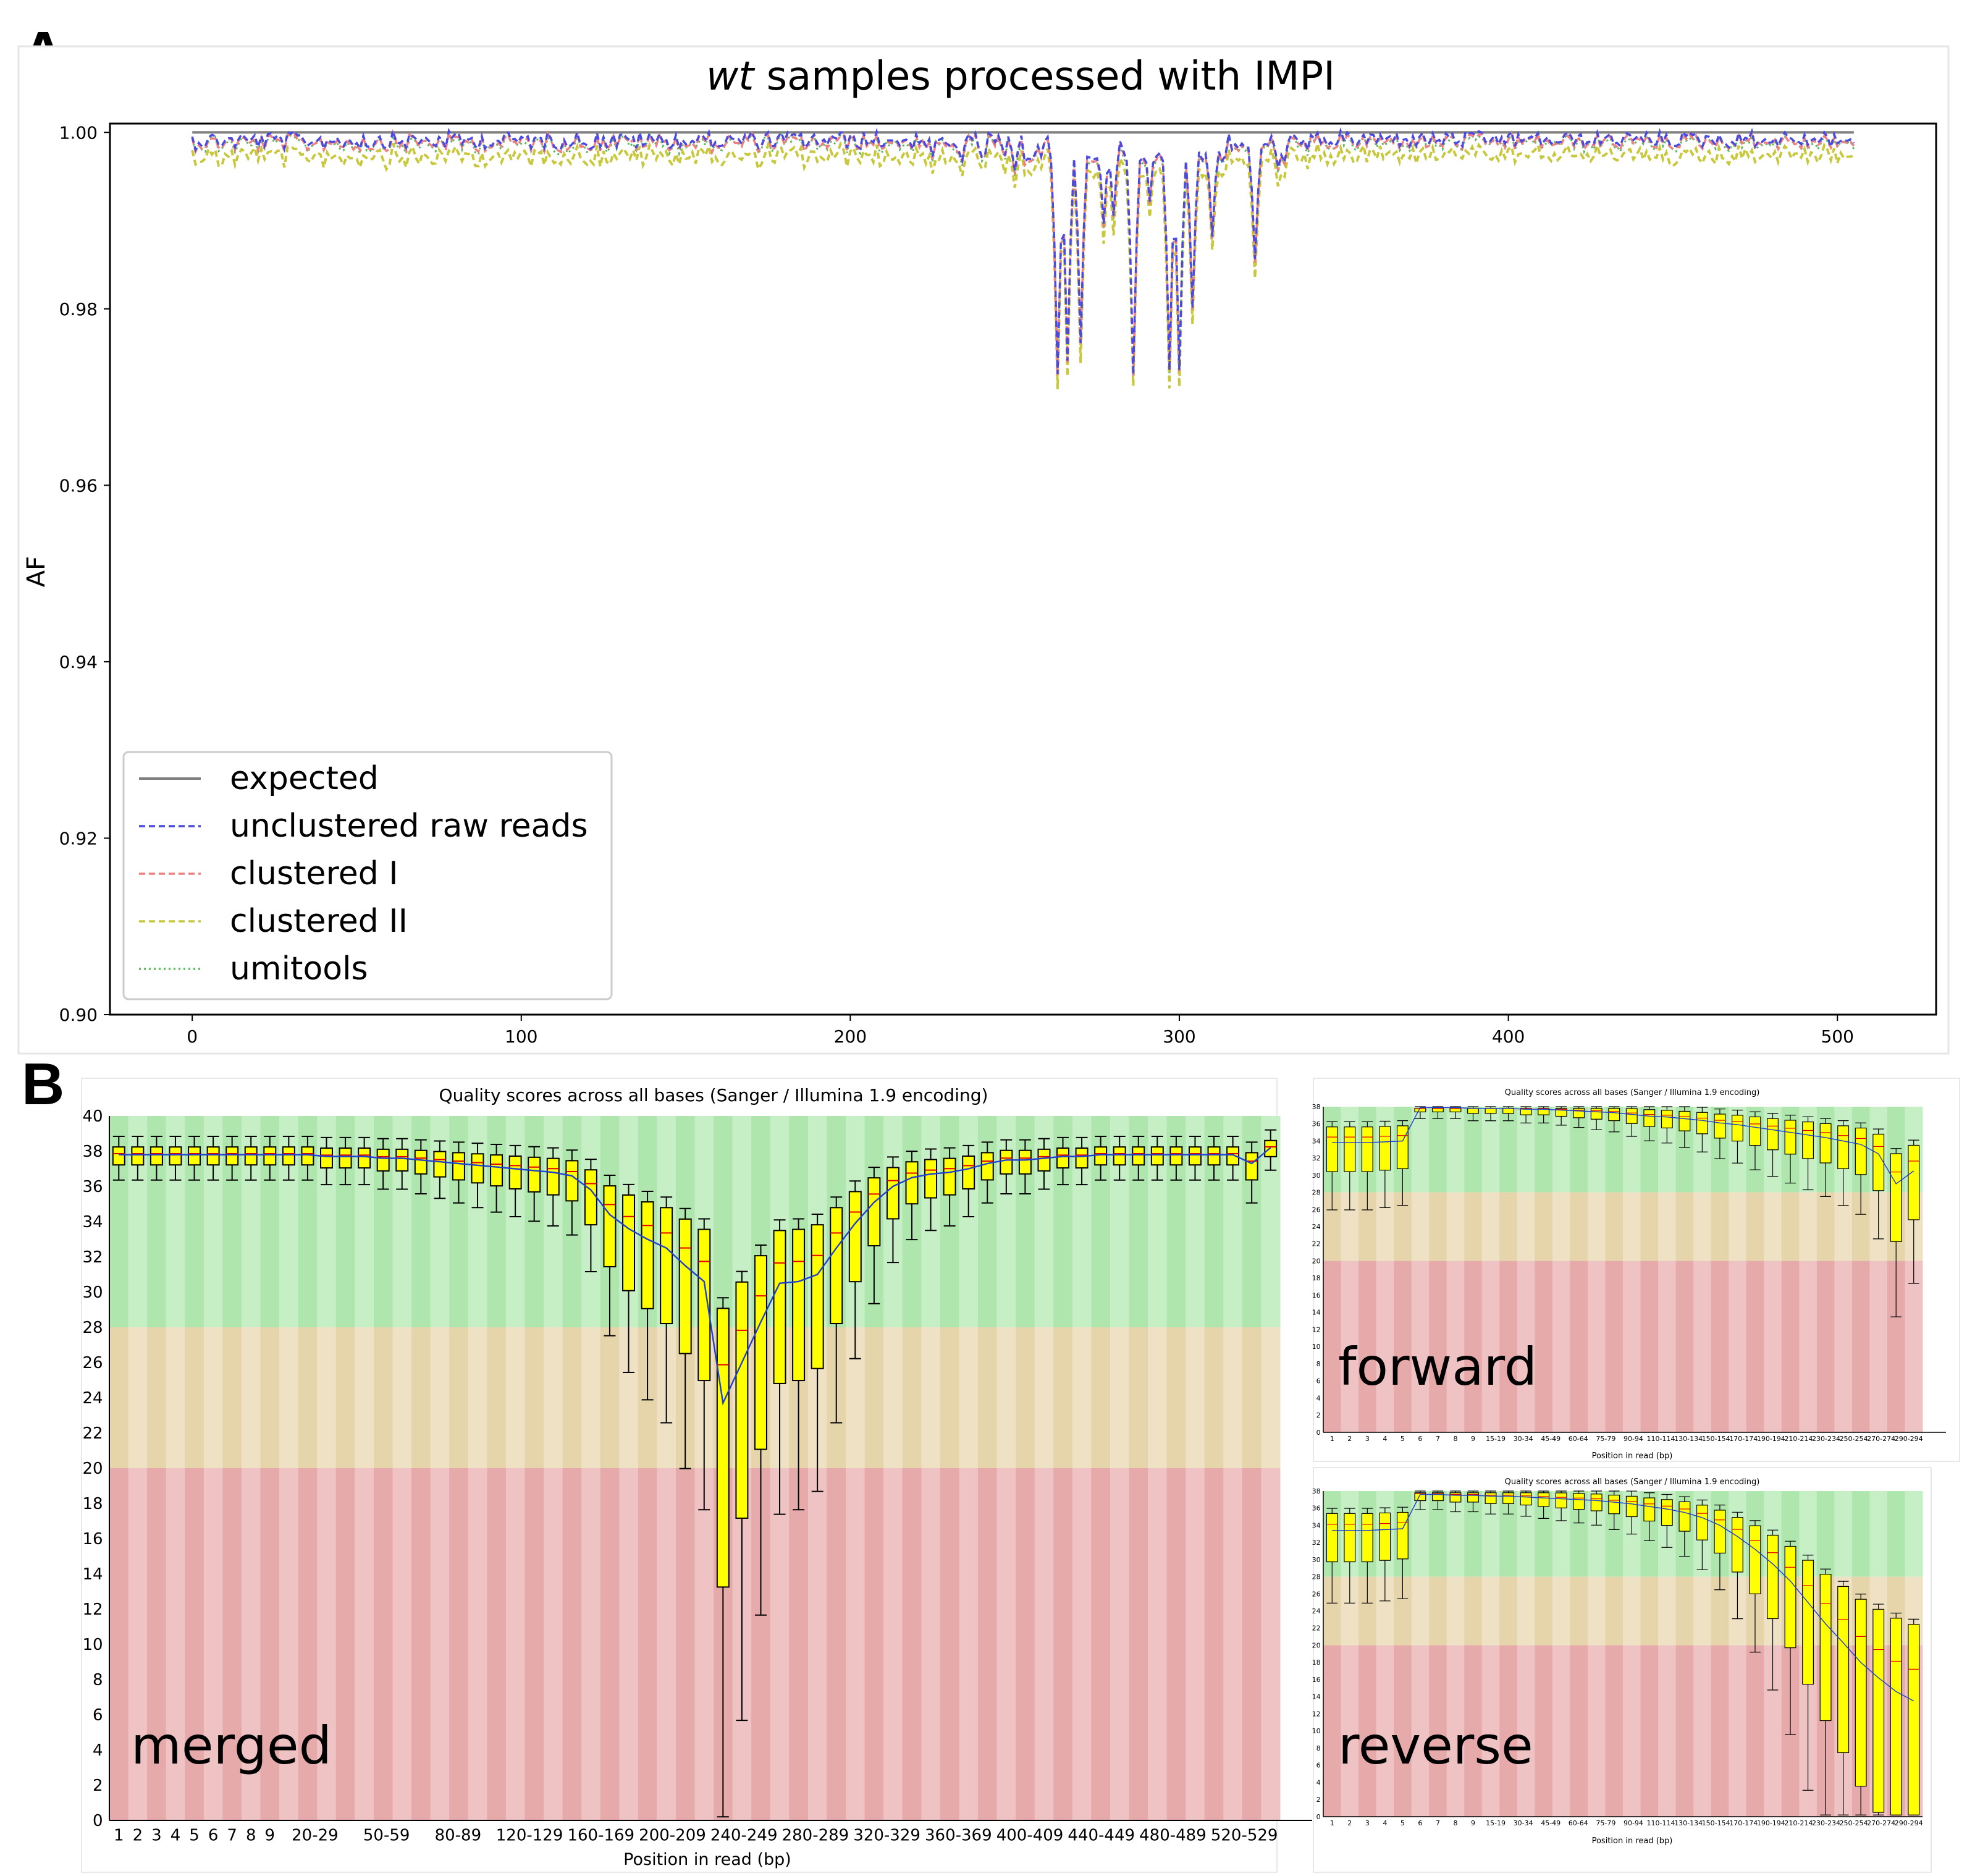 The height and width of the screenshot is (1876, 1967). What do you see at coordinates (192, 1036) in the screenshot?
I see `x-tick-label: 0` at bounding box center [192, 1036].